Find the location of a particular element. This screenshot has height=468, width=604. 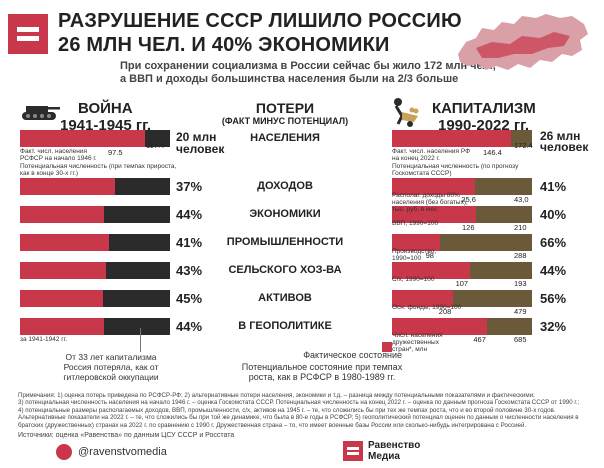

cap-detail-potential-value: 685 is located at coordinates (520, 339).